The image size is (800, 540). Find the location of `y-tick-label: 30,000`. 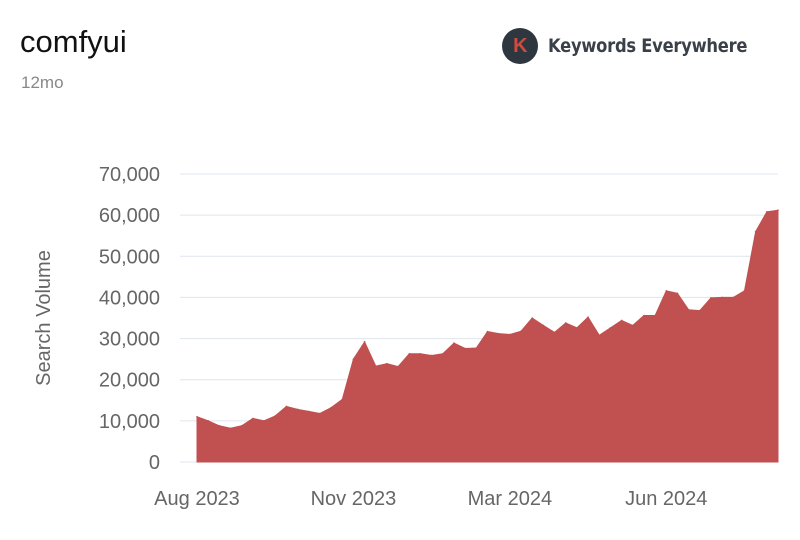

y-tick-label: 30,000 is located at coordinates (129, 340).